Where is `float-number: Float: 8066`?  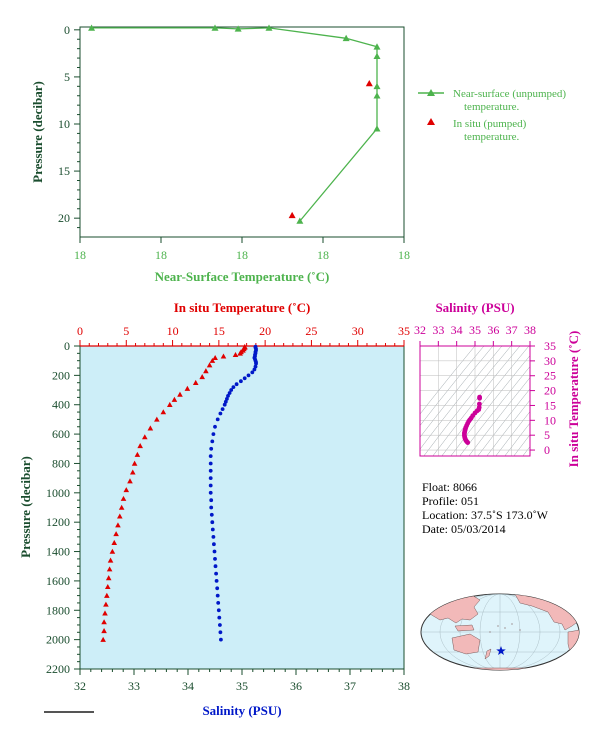 float-number: Float: 8066 is located at coordinates (449, 487).